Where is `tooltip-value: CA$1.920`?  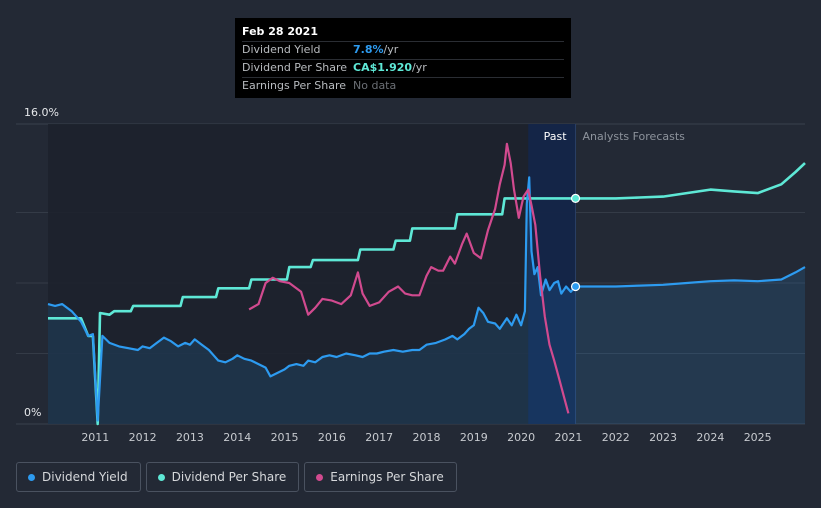
tooltip-value: CA$1.920 is located at coordinates (383, 67).